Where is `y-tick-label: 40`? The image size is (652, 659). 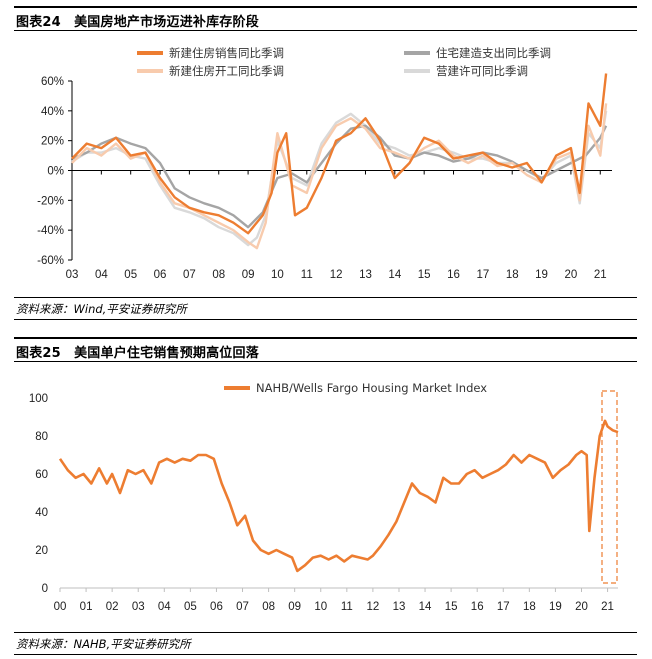 y-tick-label: 40 is located at coordinates (41, 513).